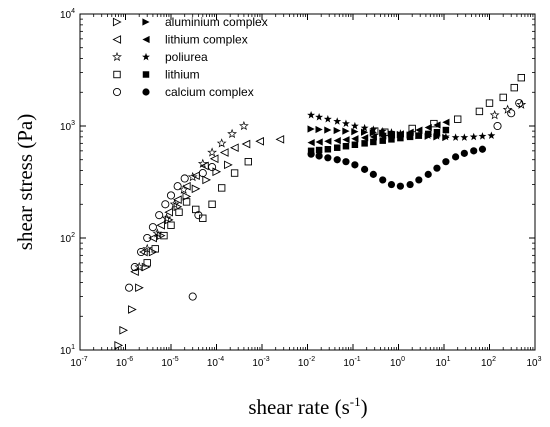  I want to click on y-tick-label: 10¹, so click(67, 350).